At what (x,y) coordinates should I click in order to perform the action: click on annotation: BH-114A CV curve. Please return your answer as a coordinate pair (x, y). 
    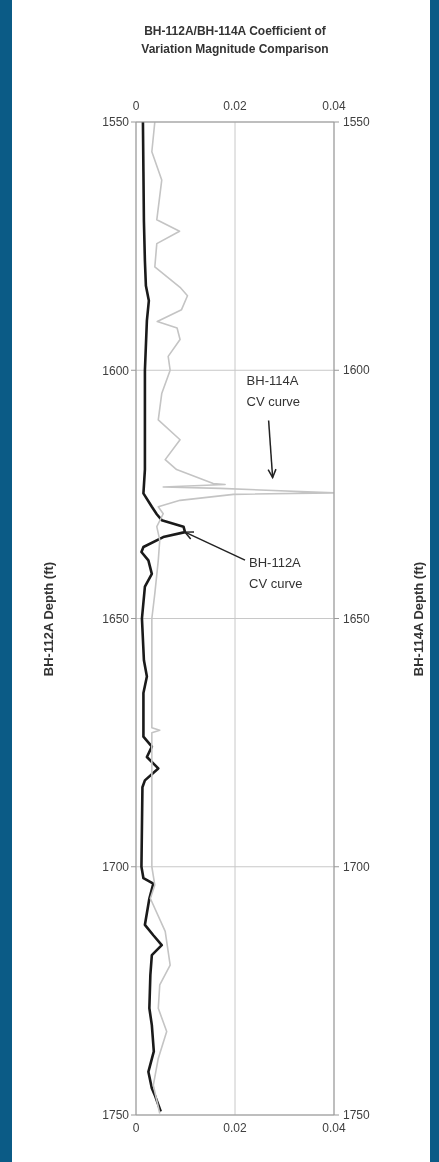
    Looking at the image, I should click on (274, 392).